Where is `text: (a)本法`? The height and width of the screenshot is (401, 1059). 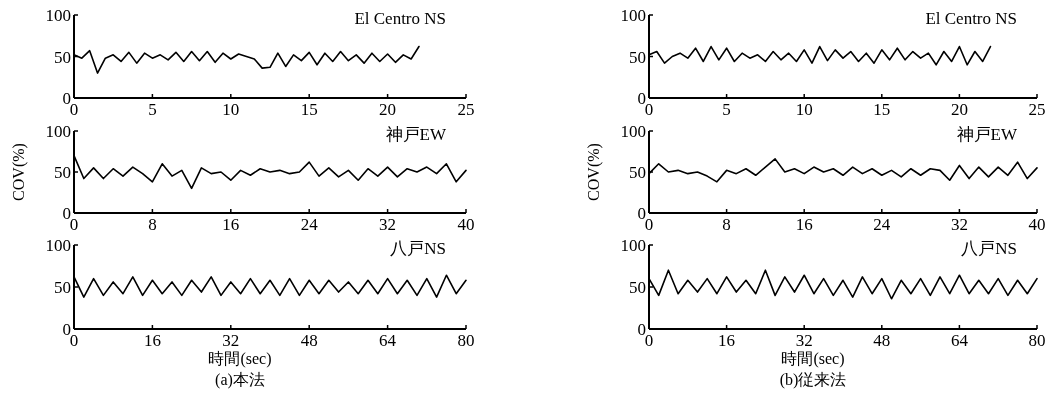 text: (a)本法 is located at coordinates (240, 380).